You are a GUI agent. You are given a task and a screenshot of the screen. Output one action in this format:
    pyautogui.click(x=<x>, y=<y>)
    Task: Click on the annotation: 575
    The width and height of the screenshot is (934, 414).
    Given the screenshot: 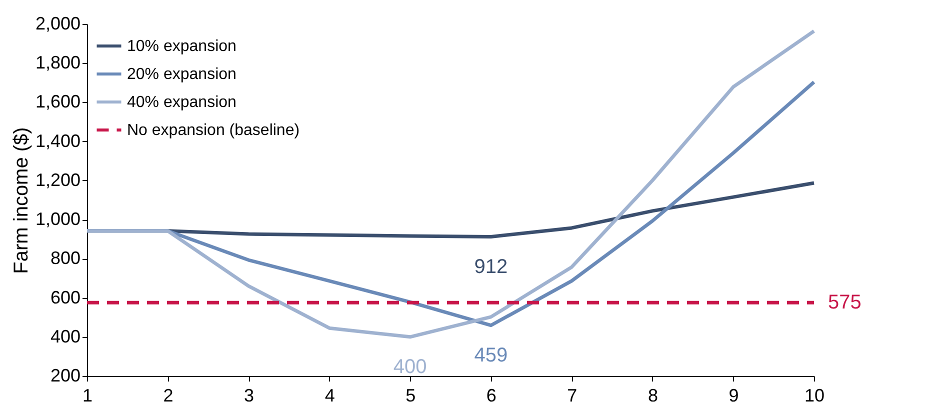 What is the action you would take?
    pyautogui.click(x=845, y=303)
    